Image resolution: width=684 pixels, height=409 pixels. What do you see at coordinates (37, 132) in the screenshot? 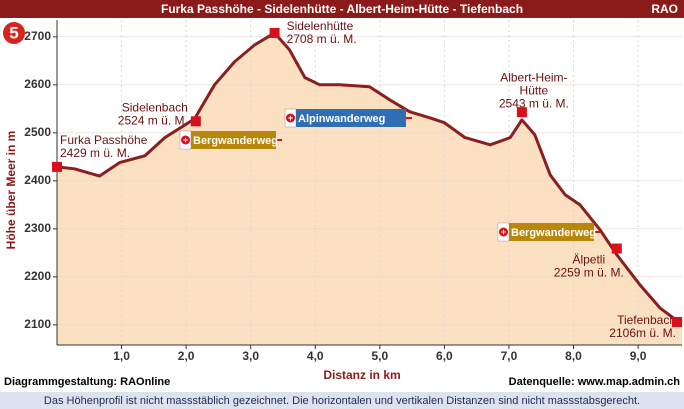
I see `y-tick-label: 2500` at bounding box center [37, 132].